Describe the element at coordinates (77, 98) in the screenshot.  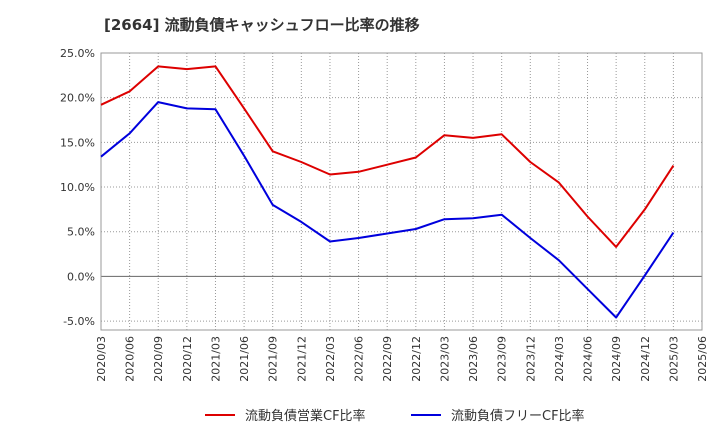
I see `y-tick-label: 20.0%` at that location.